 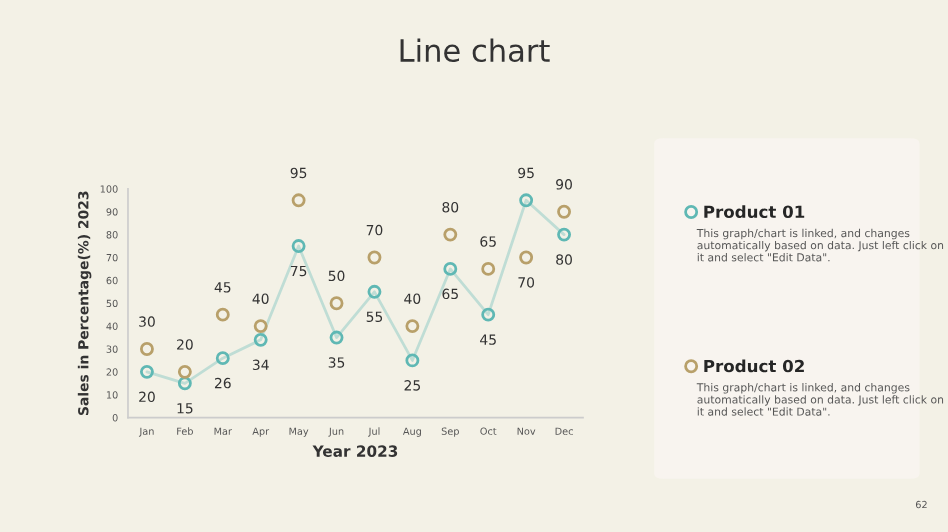 I want to click on chart-title: Line chart, so click(x=475, y=50).